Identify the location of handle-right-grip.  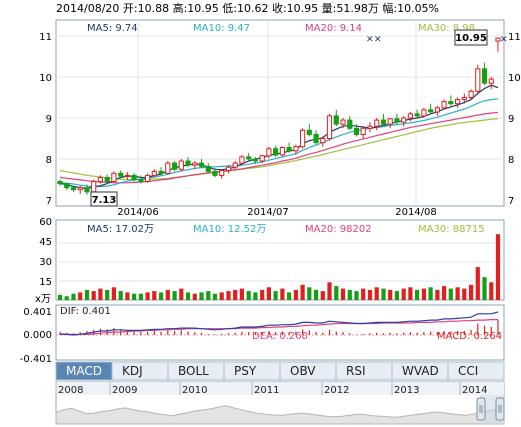
(500, 409).